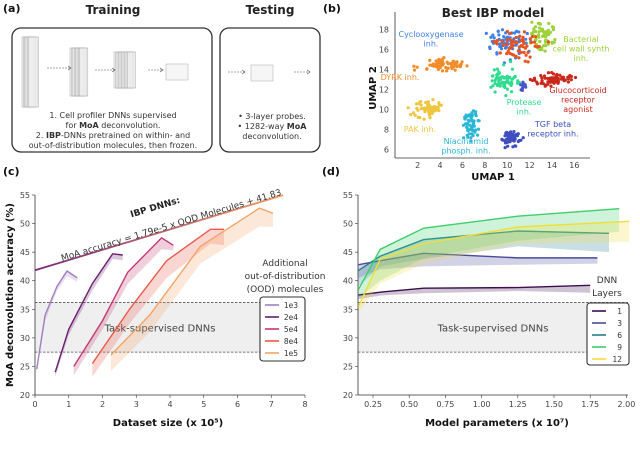 This screenshot has height=449, width=640. What do you see at coordinates (607, 281) in the screenshot?
I see `d-legend-title-1: DNN` at bounding box center [607, 281].